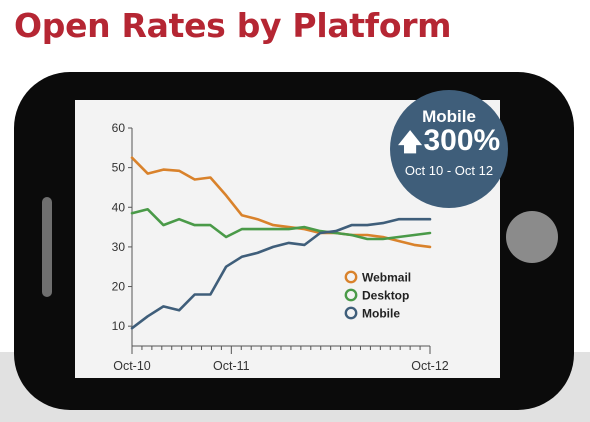 The width and height of the screenshot is (590, 422). I want to click on badge-title: Mobile, so click(449, 116).